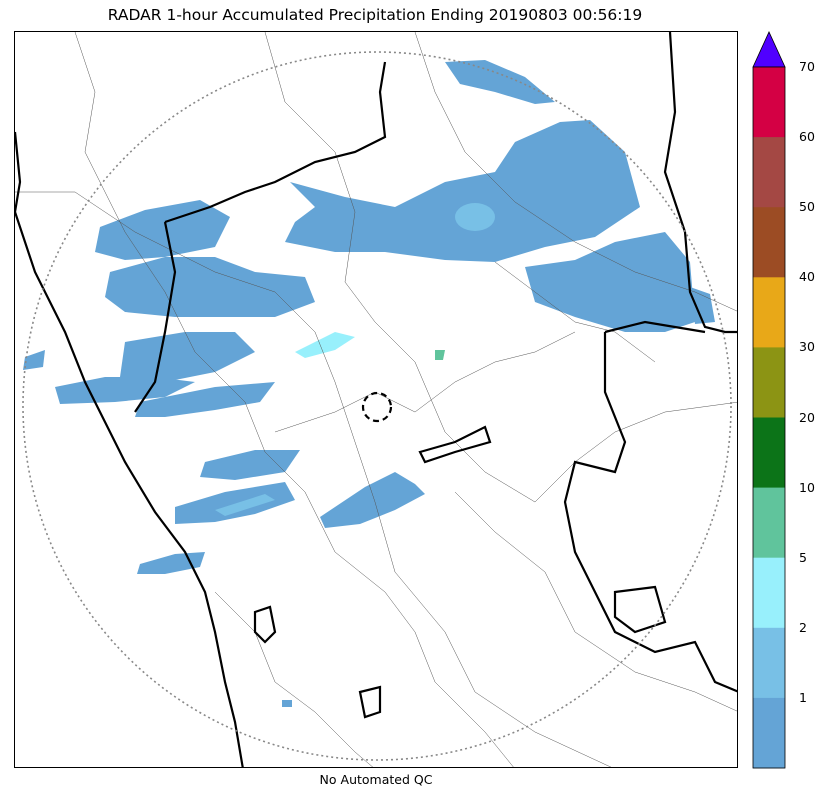 The height and width of the screenshot is (797, 825). Describe the element at coordinates (500, 82) in the screenshot. I see `precip-area-north-strip` at that location.